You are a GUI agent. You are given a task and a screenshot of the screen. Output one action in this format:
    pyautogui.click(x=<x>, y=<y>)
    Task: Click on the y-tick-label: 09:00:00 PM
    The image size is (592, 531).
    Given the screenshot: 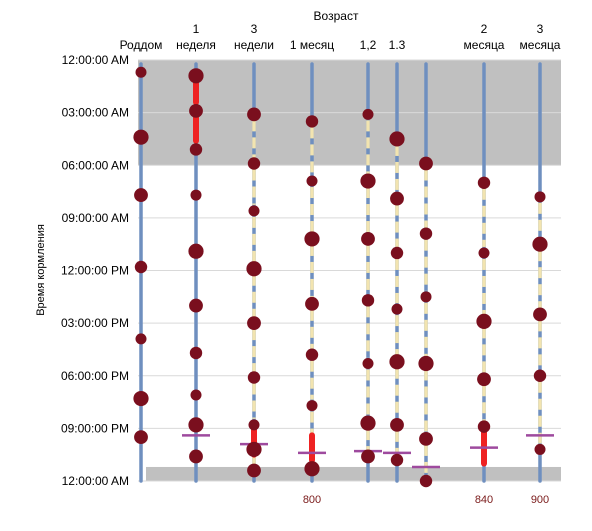 What is the action you would take?
    pyautogui.click(x=95, y=428)
    